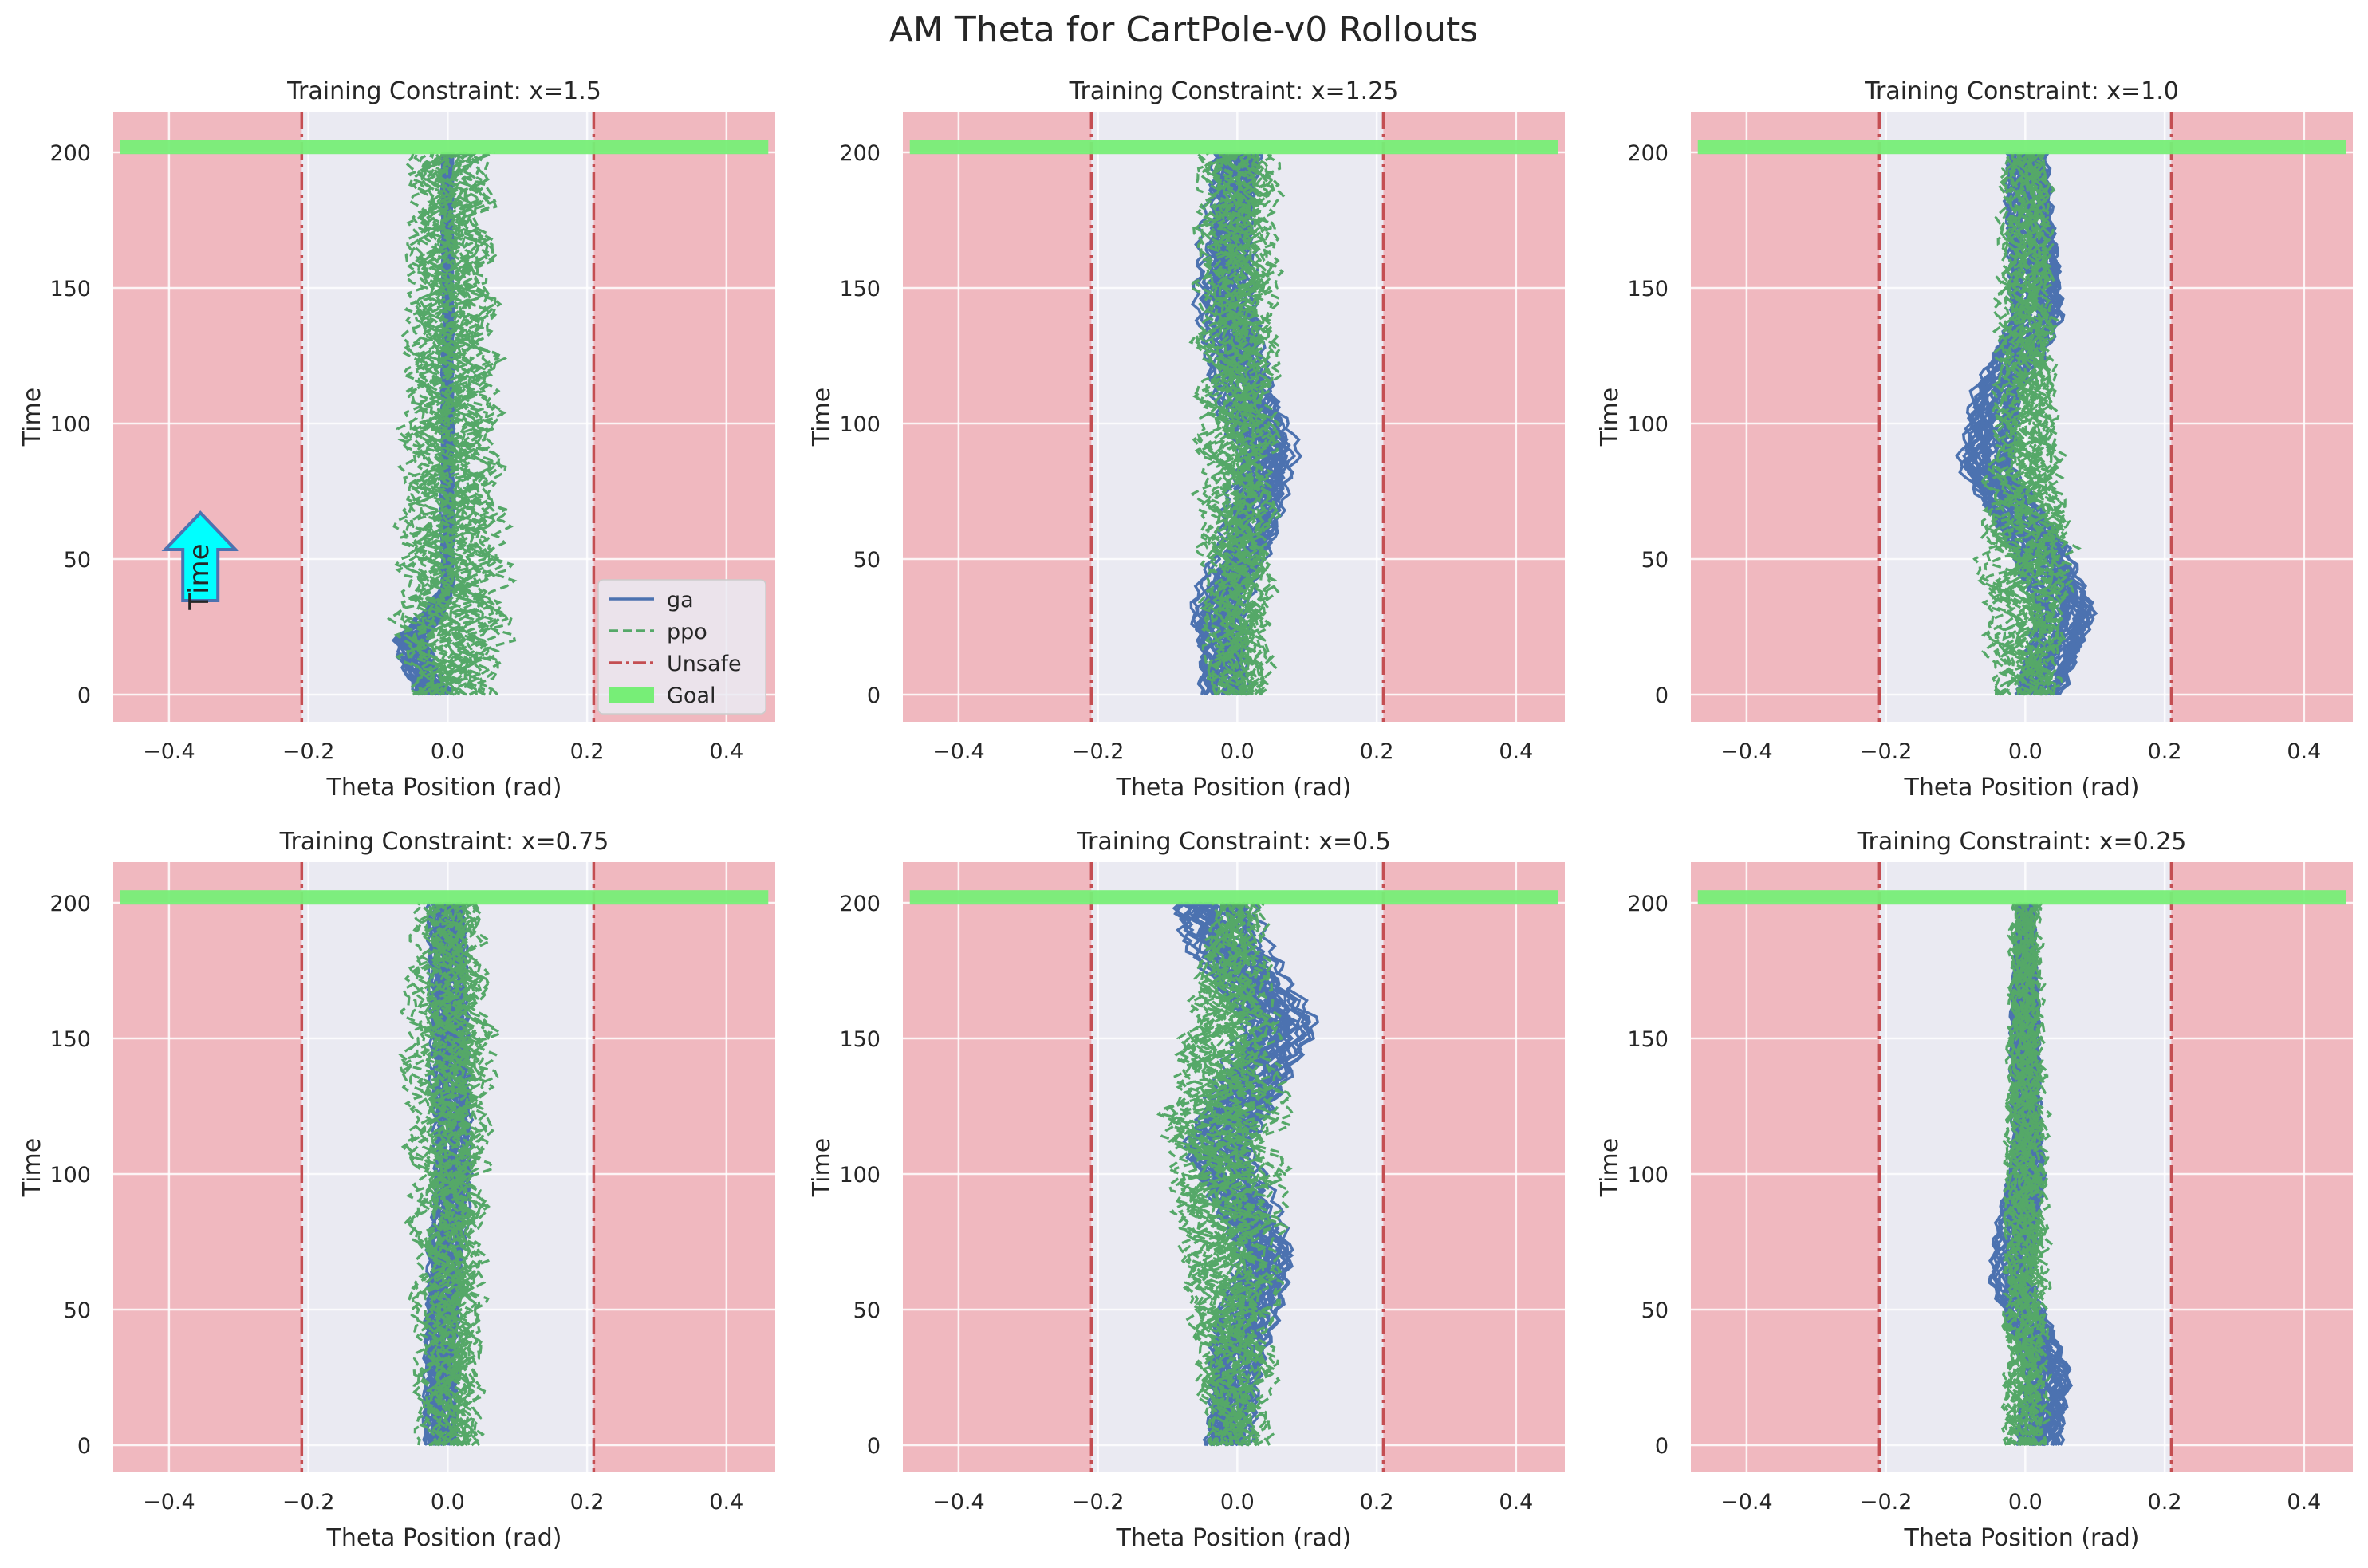 This screenshot has width=2368, height=1568. I want to click on goal-bar, so click(2021, 147).